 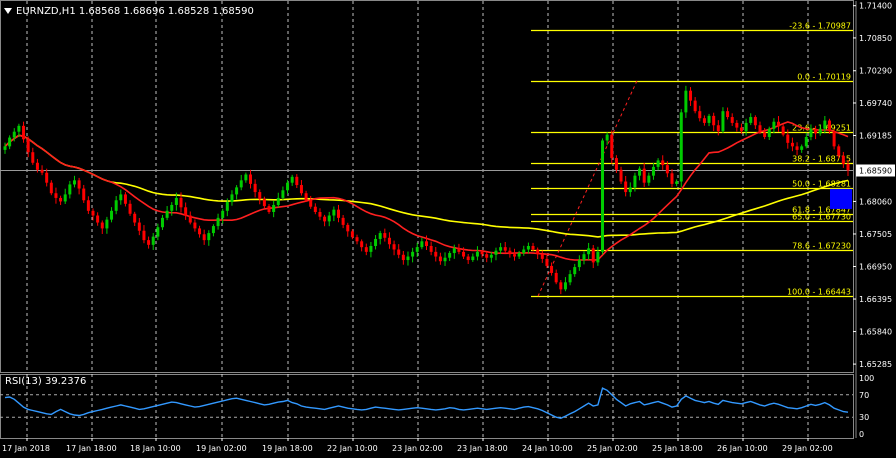 What do you see at coordinates (875, 332) in the screenshot?
I see `price-tick-label: 1.65840` at bounding box center [875, 332].